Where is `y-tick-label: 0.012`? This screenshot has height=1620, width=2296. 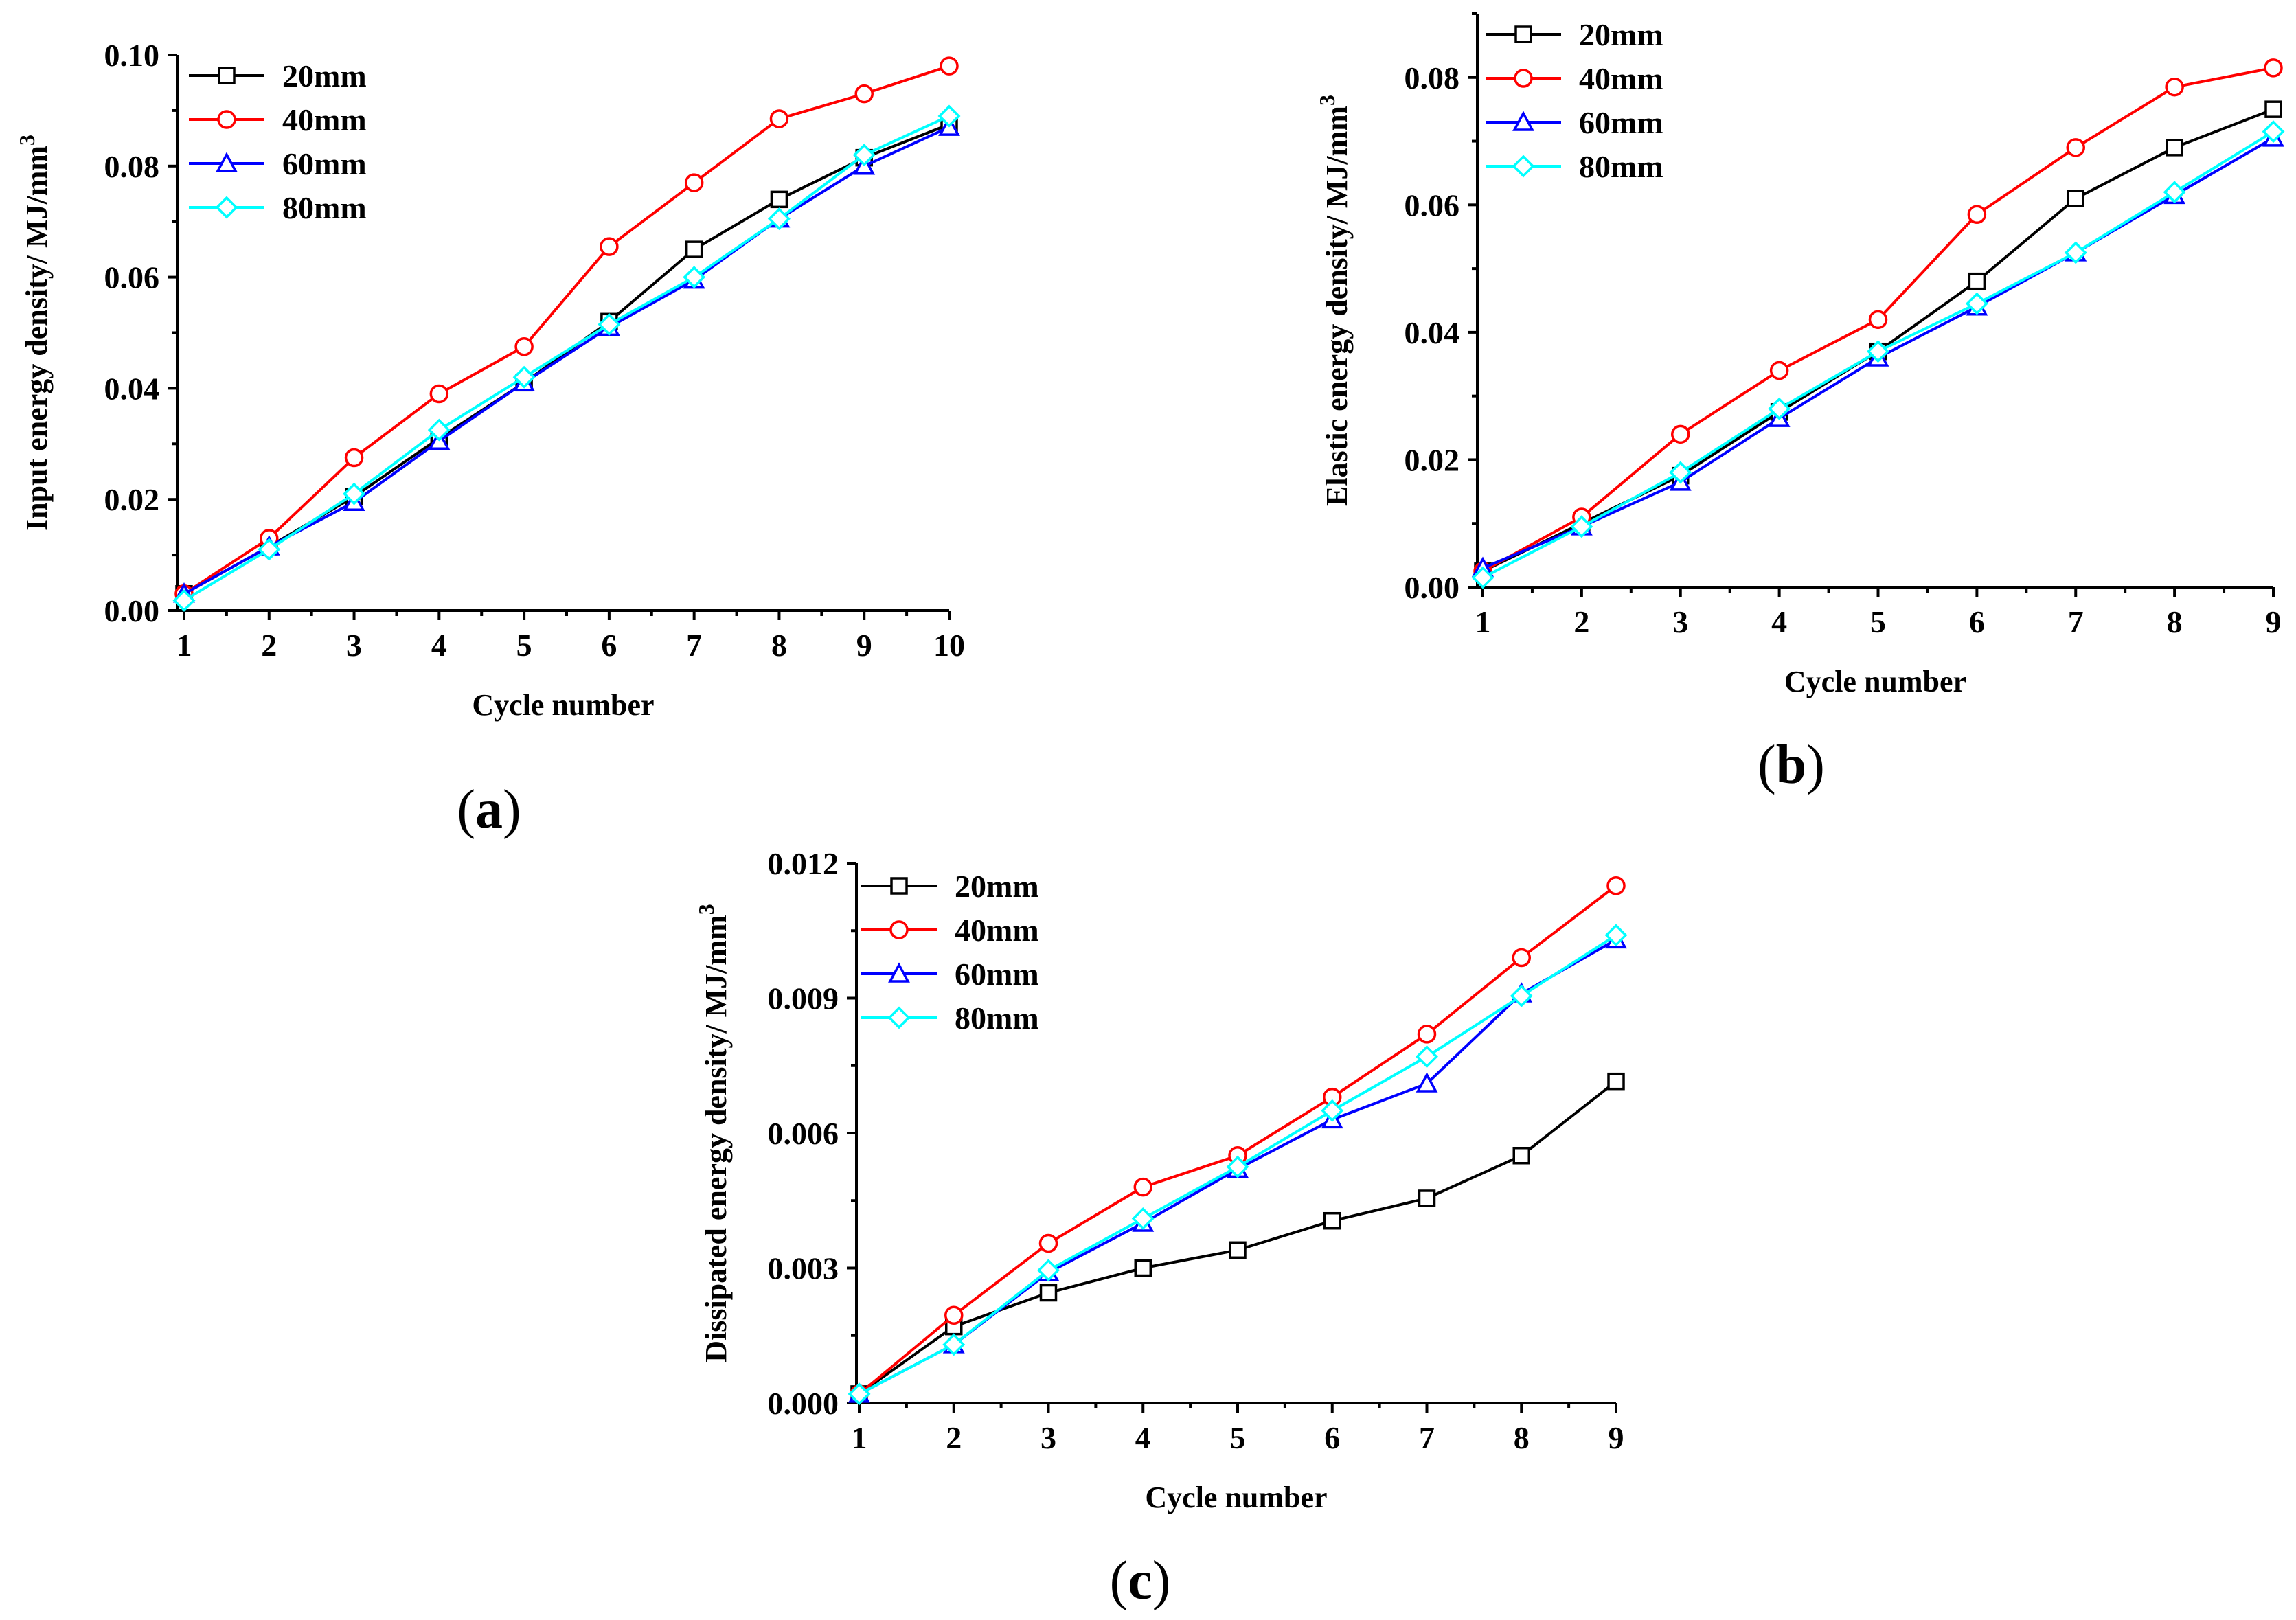 y-tick-label: 0.012 is located at coordinates (803, 863).